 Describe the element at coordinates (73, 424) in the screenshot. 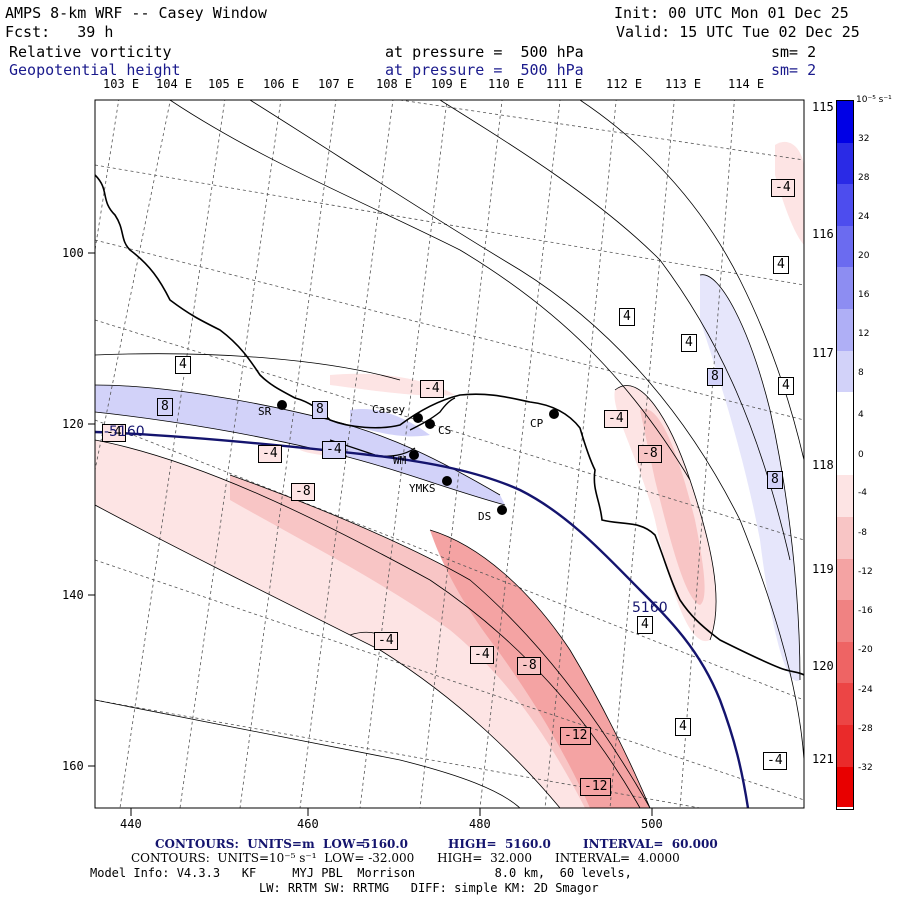

I see `y-tick-label: 120` at that location.